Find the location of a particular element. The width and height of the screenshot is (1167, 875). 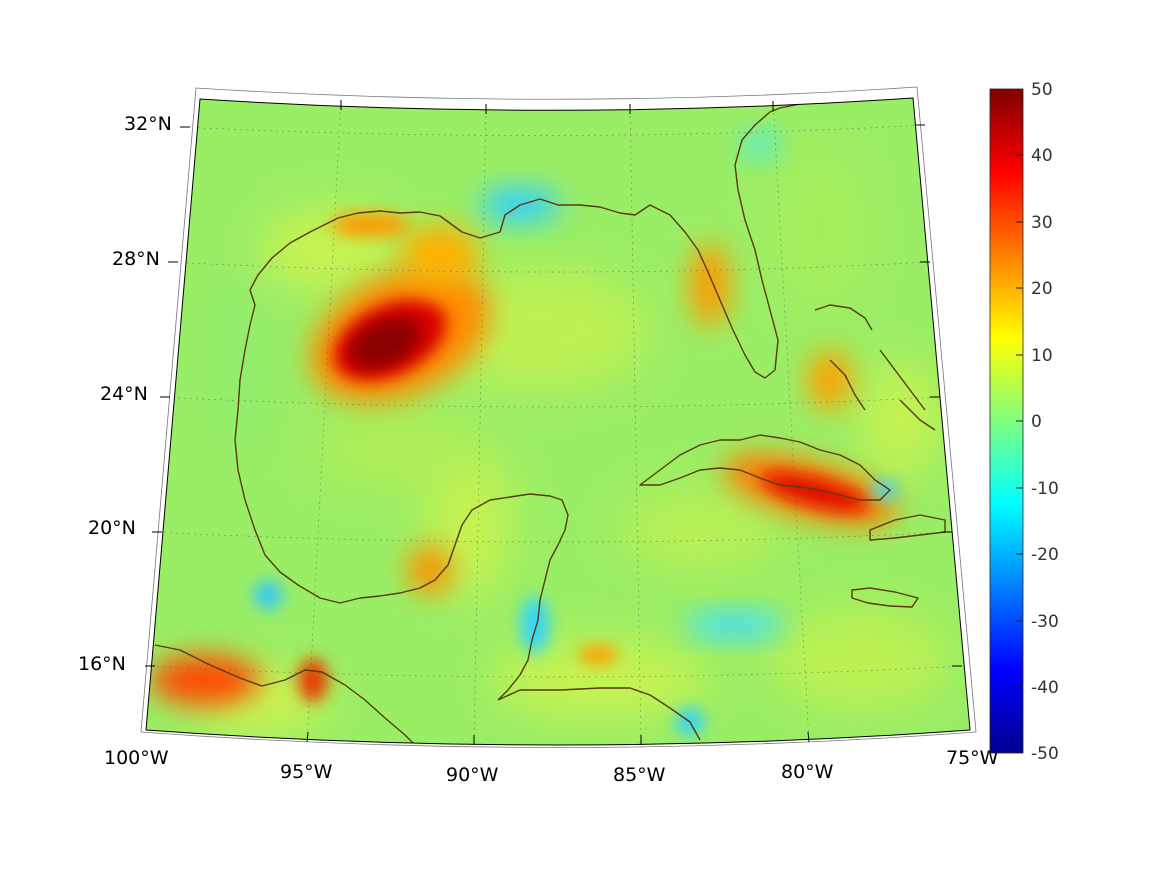

anomaly-florida is located at coordinates (710, 285).